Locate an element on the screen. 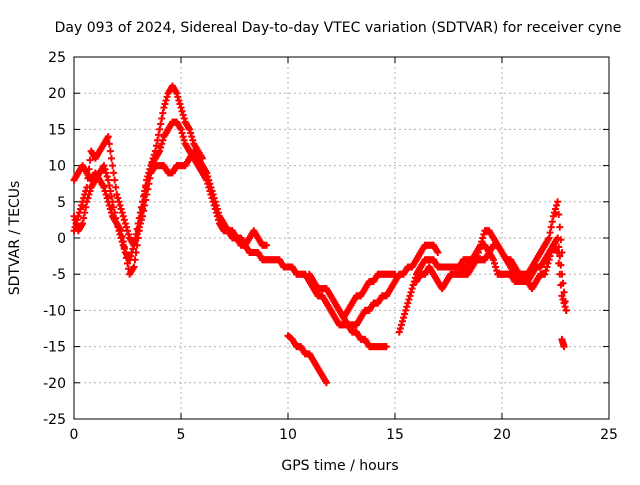 The width and height of the screenshot is (640, 485). x-tick-label: 10 is located at coordinates (288, 435).